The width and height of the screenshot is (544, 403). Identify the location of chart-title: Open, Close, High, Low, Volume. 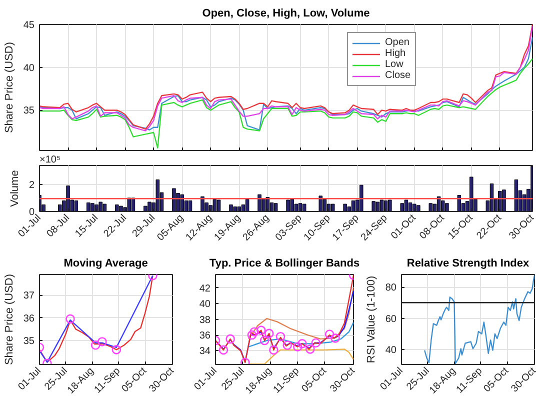
(286, 14).